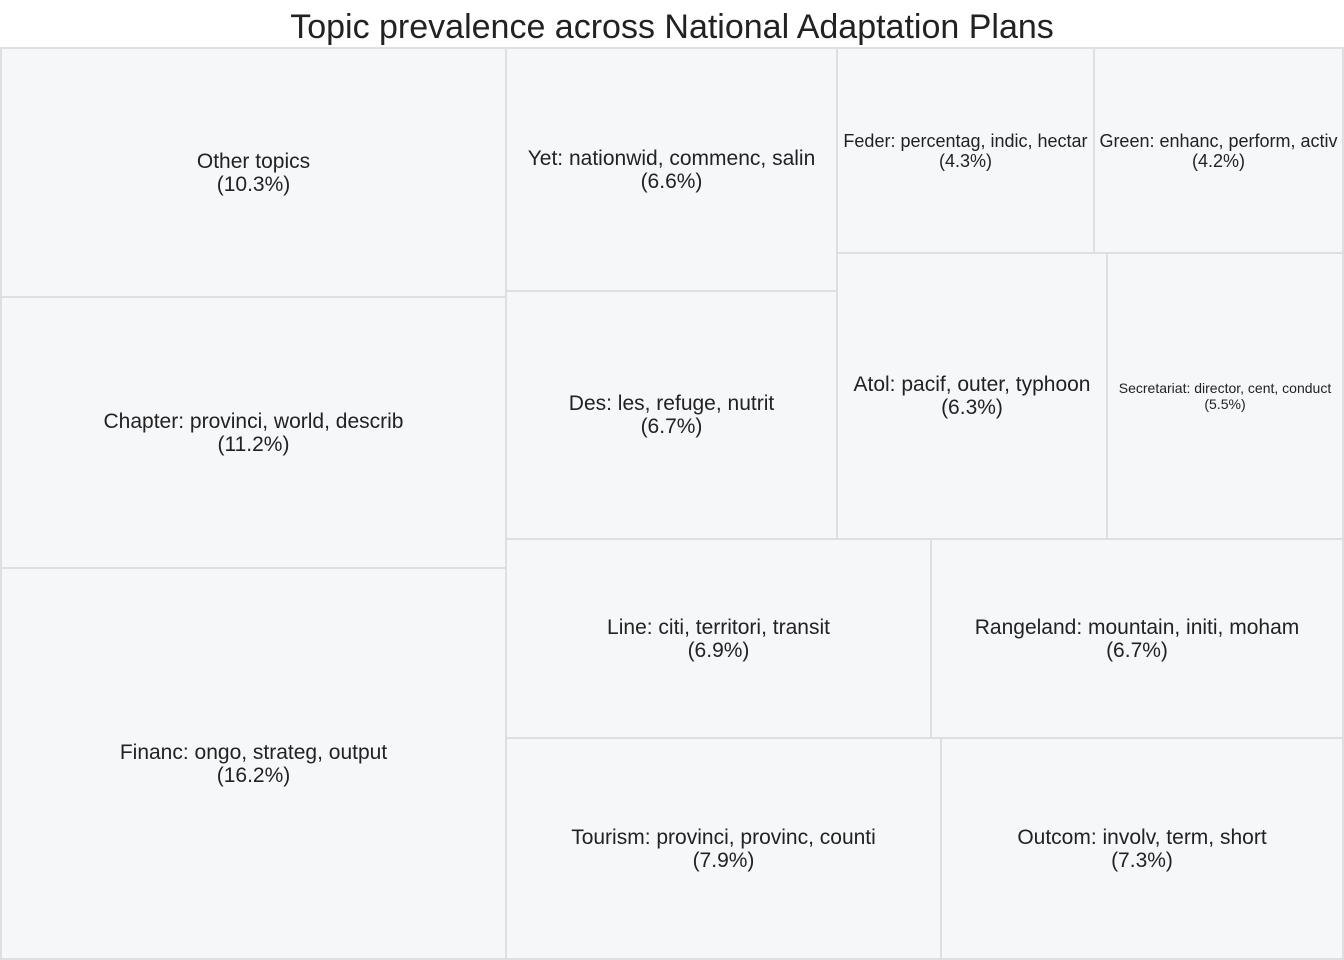 The width and height of the screenshot is (1344, 960). I want to click on tile-label: Green: enhanc, perform, activ (4.2%), so click(1218, 151).